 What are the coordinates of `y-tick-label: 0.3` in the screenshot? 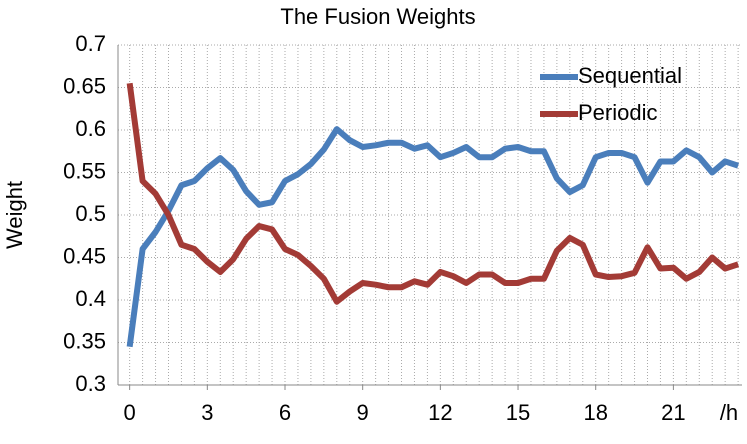 It's located at (90, 383).